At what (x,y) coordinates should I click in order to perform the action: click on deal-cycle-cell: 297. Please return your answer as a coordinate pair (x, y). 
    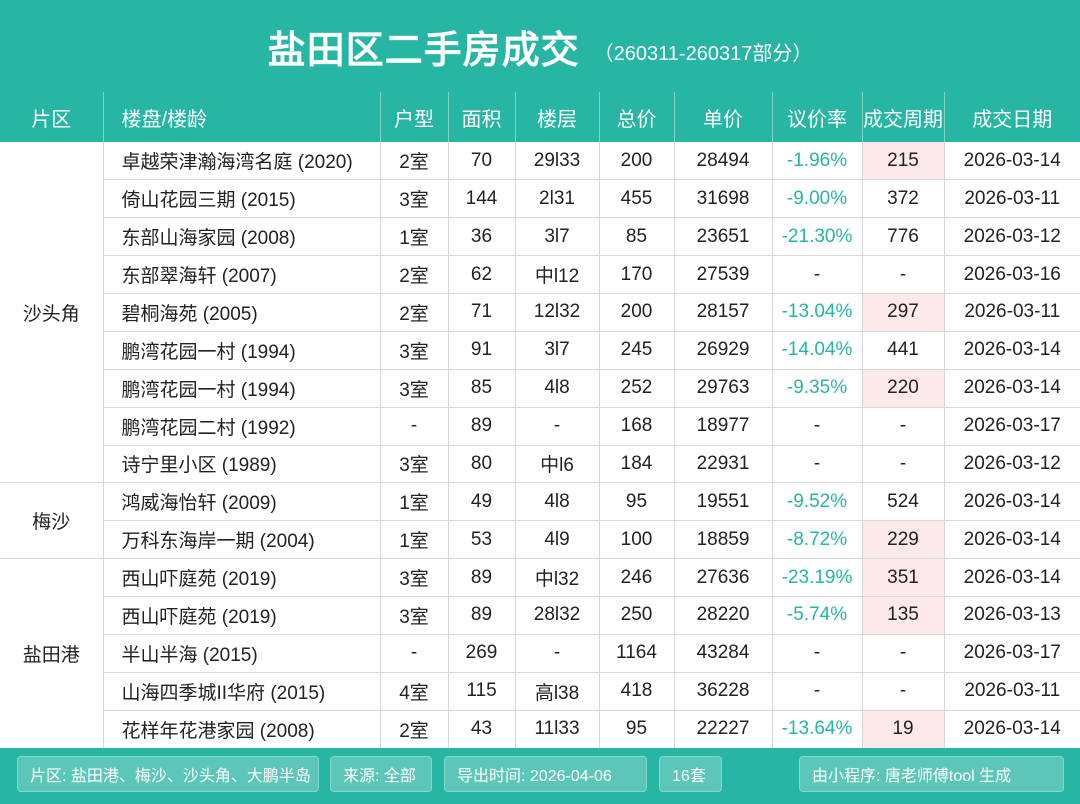
    Looking at the image, I should click on (903, 312).